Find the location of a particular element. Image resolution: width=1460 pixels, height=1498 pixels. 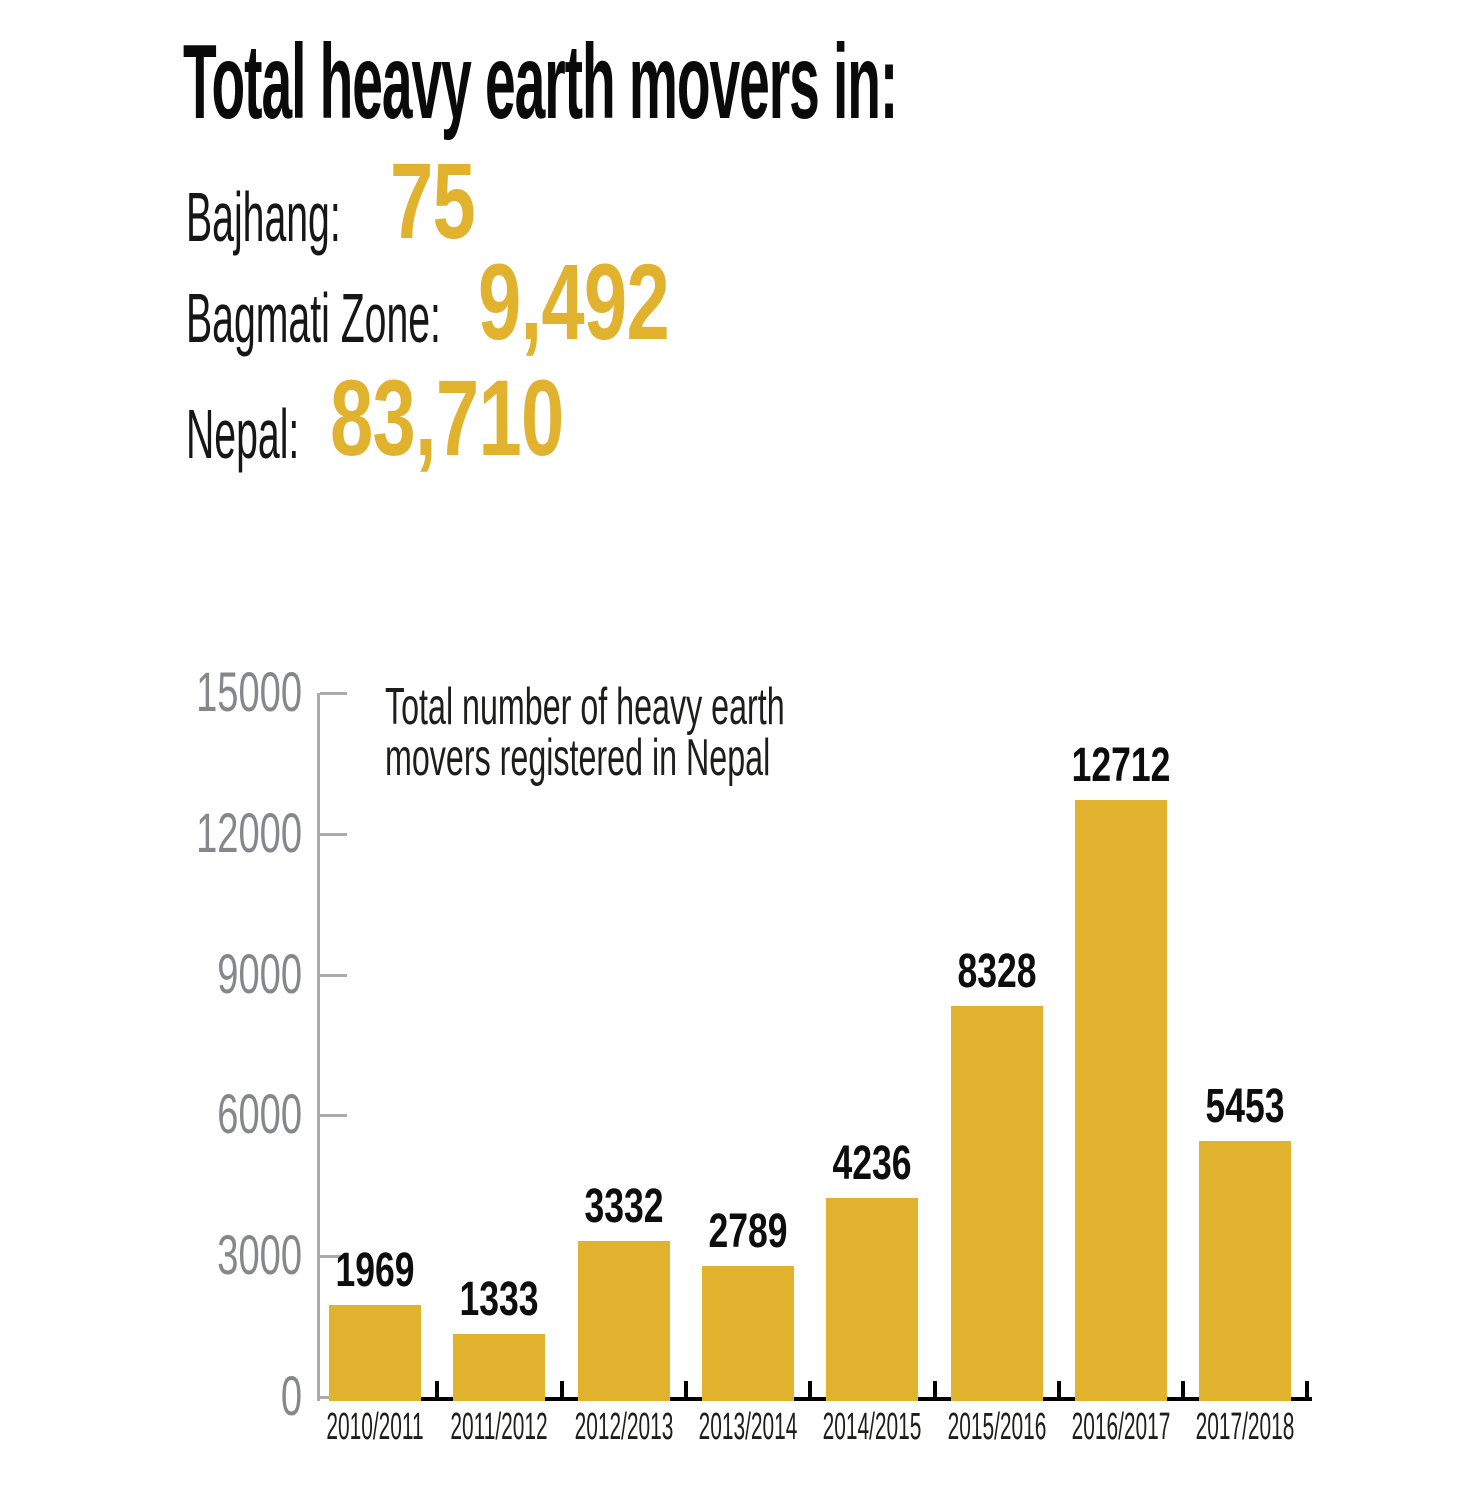

x-axis-tick-label: 2014/2015 is located at coordinates (872, 1427).